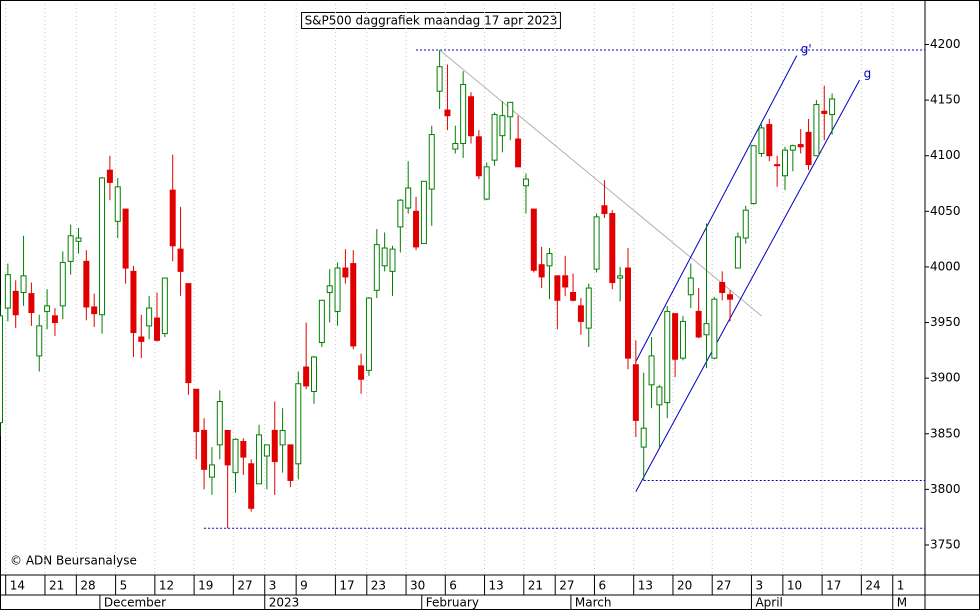 Image resolution: width=980 pixels, height=610 pixels. Describe the element at coordinates (901, 586) in the screenshot. I see `x-tick-label: 1` at that location.